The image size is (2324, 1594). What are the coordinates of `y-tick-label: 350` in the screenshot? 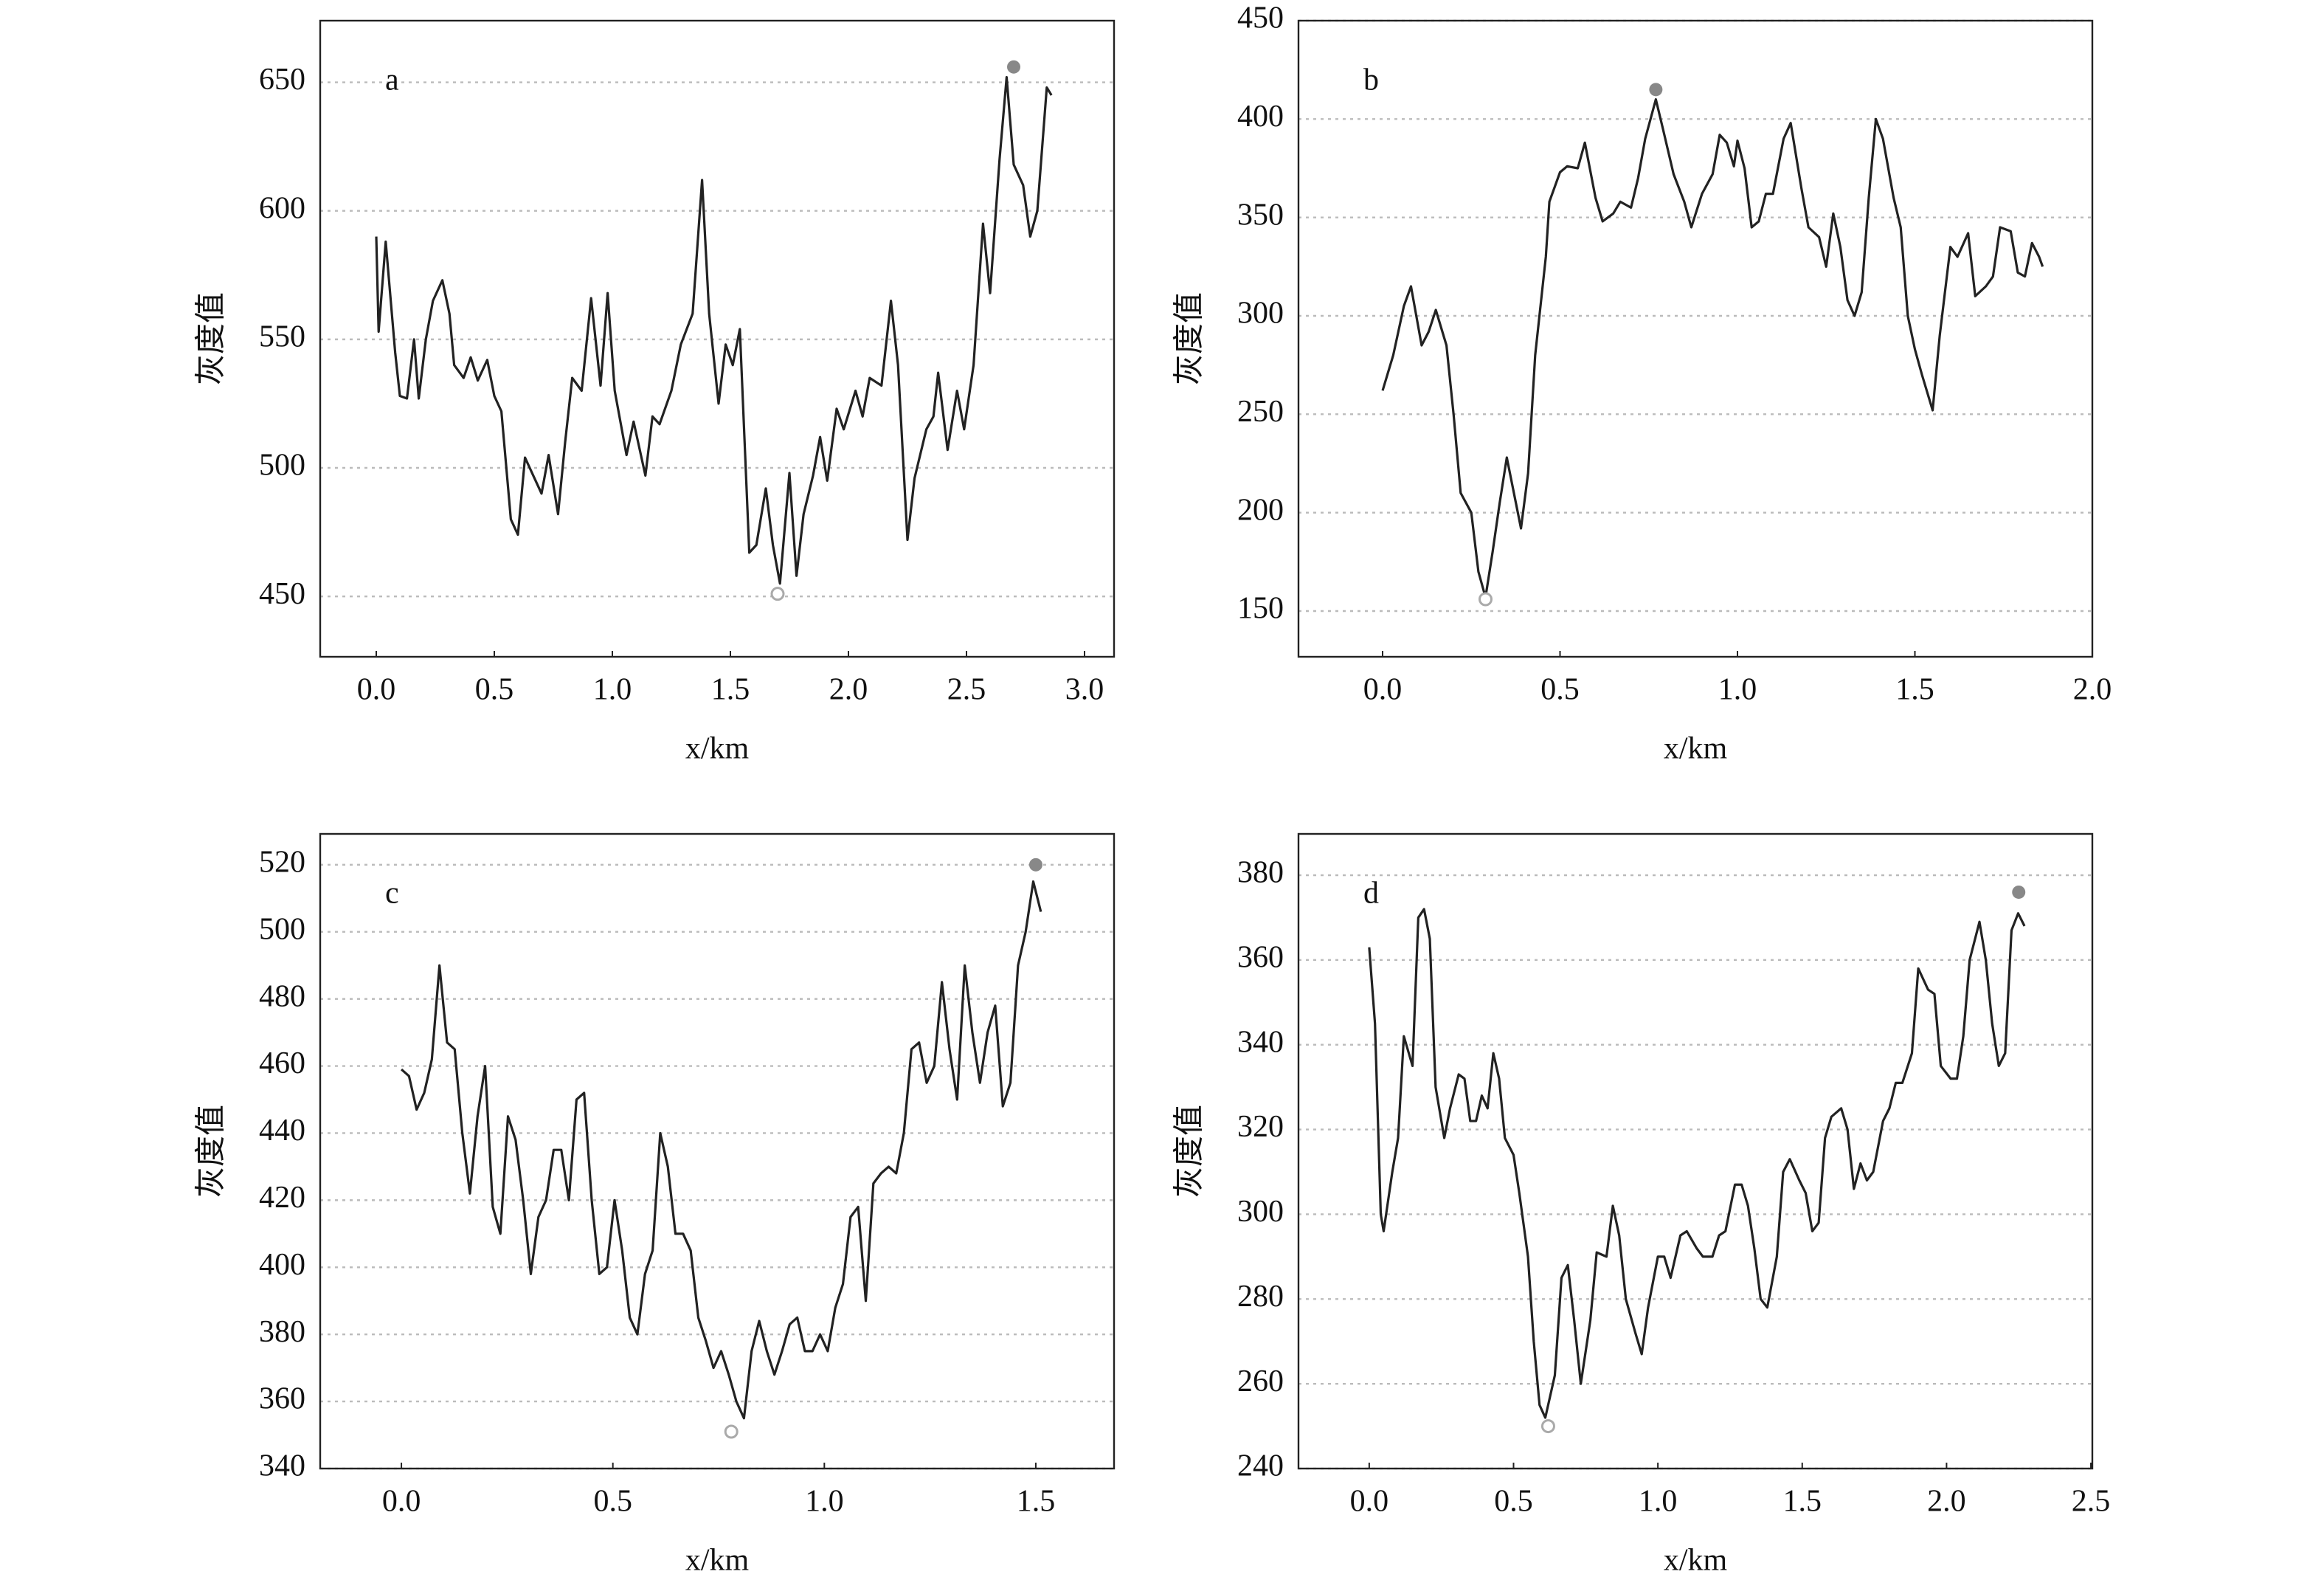 It's located at (1260, 215).